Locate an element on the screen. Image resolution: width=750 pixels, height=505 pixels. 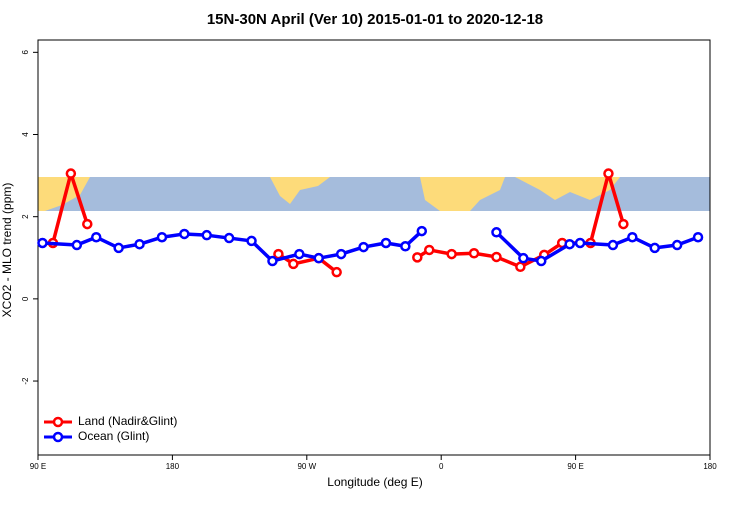
map-band is located at coordinates (374, 194).